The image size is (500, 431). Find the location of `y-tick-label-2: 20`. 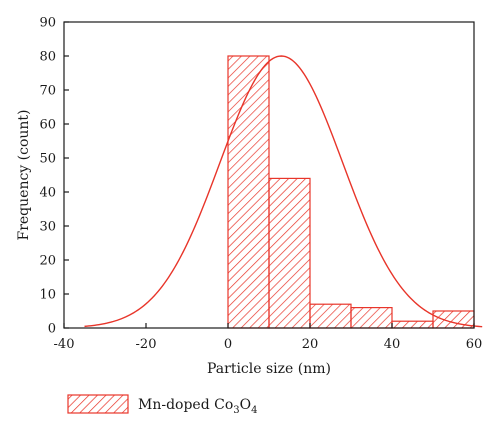

y-tick-label-2: 20 is located at coordinates (47, 261).